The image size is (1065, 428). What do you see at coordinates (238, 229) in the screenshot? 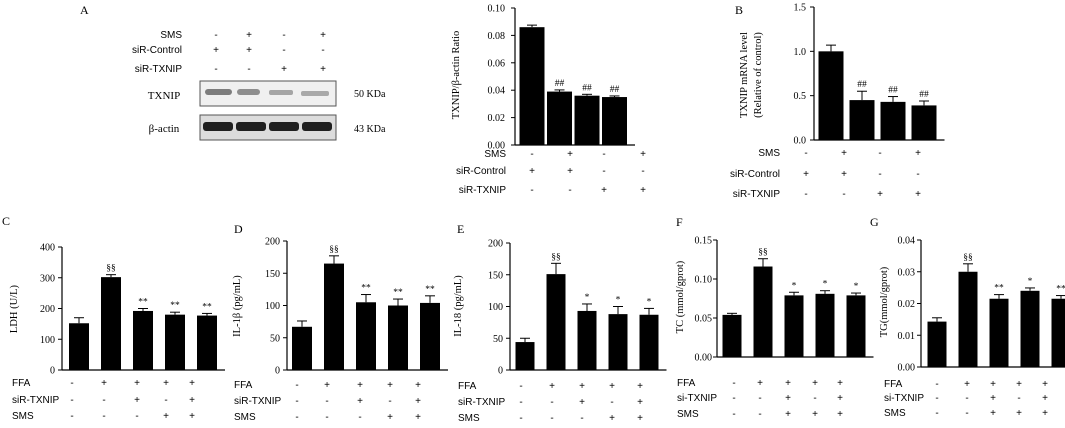
I see `panel-letter-d: D` at bounding box center [238, 229].